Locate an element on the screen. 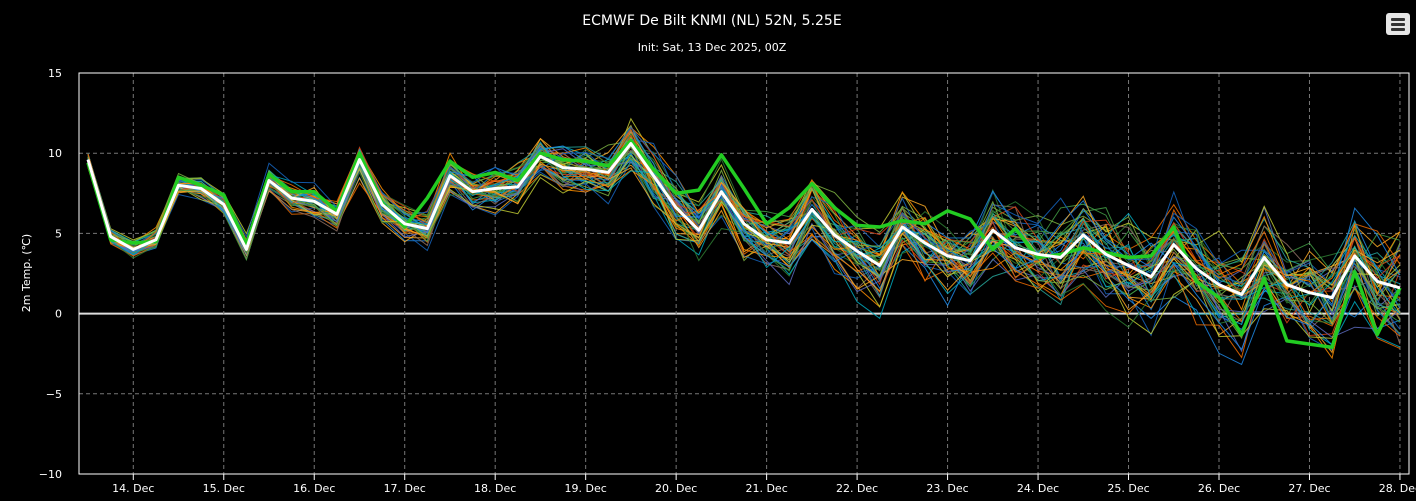 The width and height of the screenshot is (1416, 501). y-axis-title: 2m Temp. (℃) is located at coordinates (26, 273).